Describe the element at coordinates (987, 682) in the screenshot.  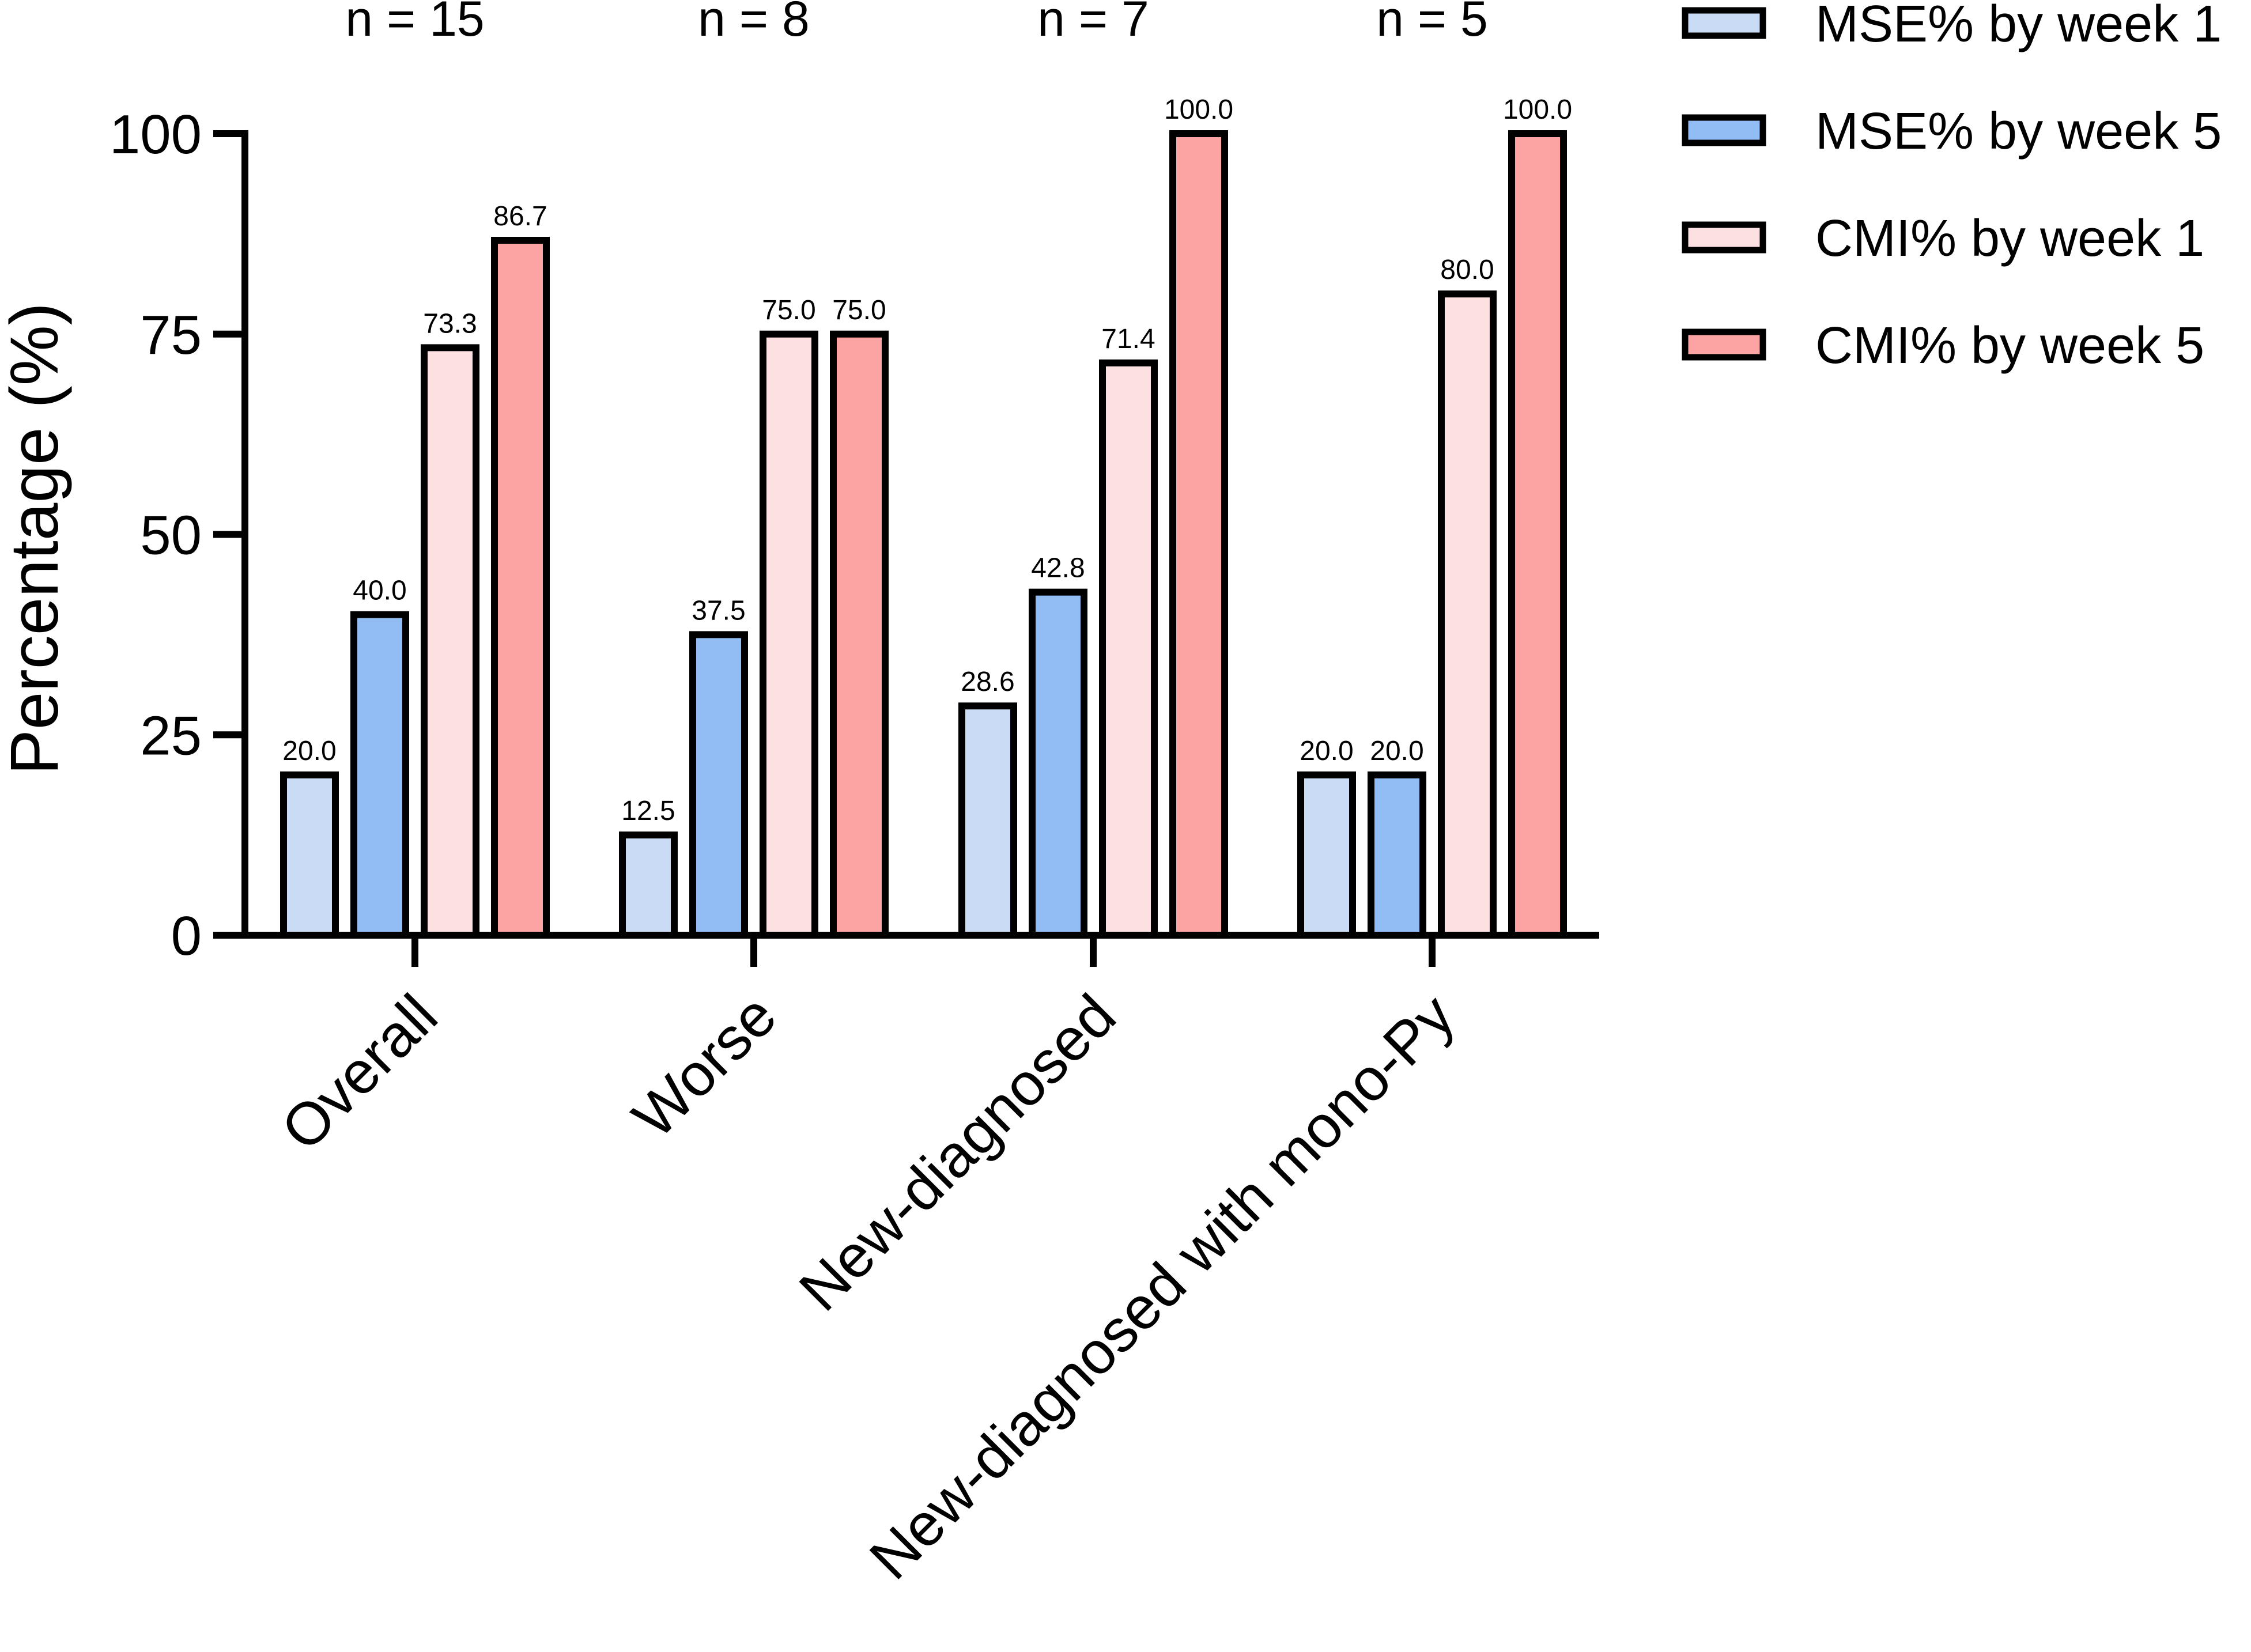
I see `bar-value-label: 28.6` at that location.